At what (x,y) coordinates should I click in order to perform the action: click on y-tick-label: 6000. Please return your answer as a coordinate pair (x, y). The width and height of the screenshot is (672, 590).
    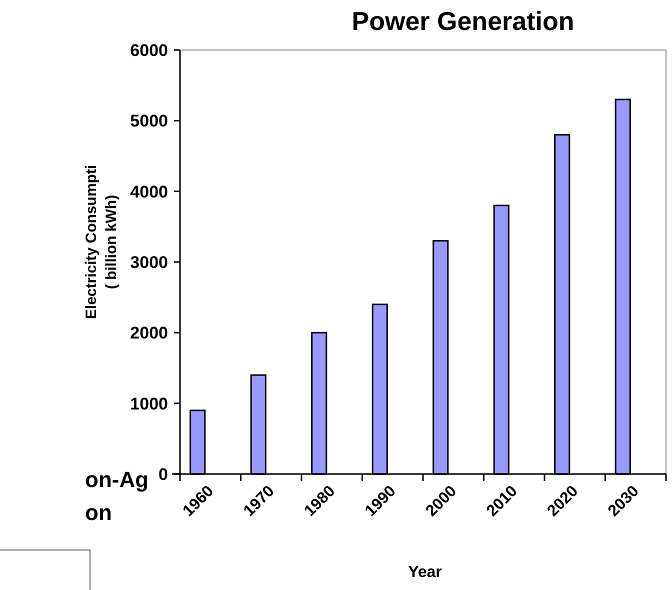
    Looking at the image, I should click on (149, 50).